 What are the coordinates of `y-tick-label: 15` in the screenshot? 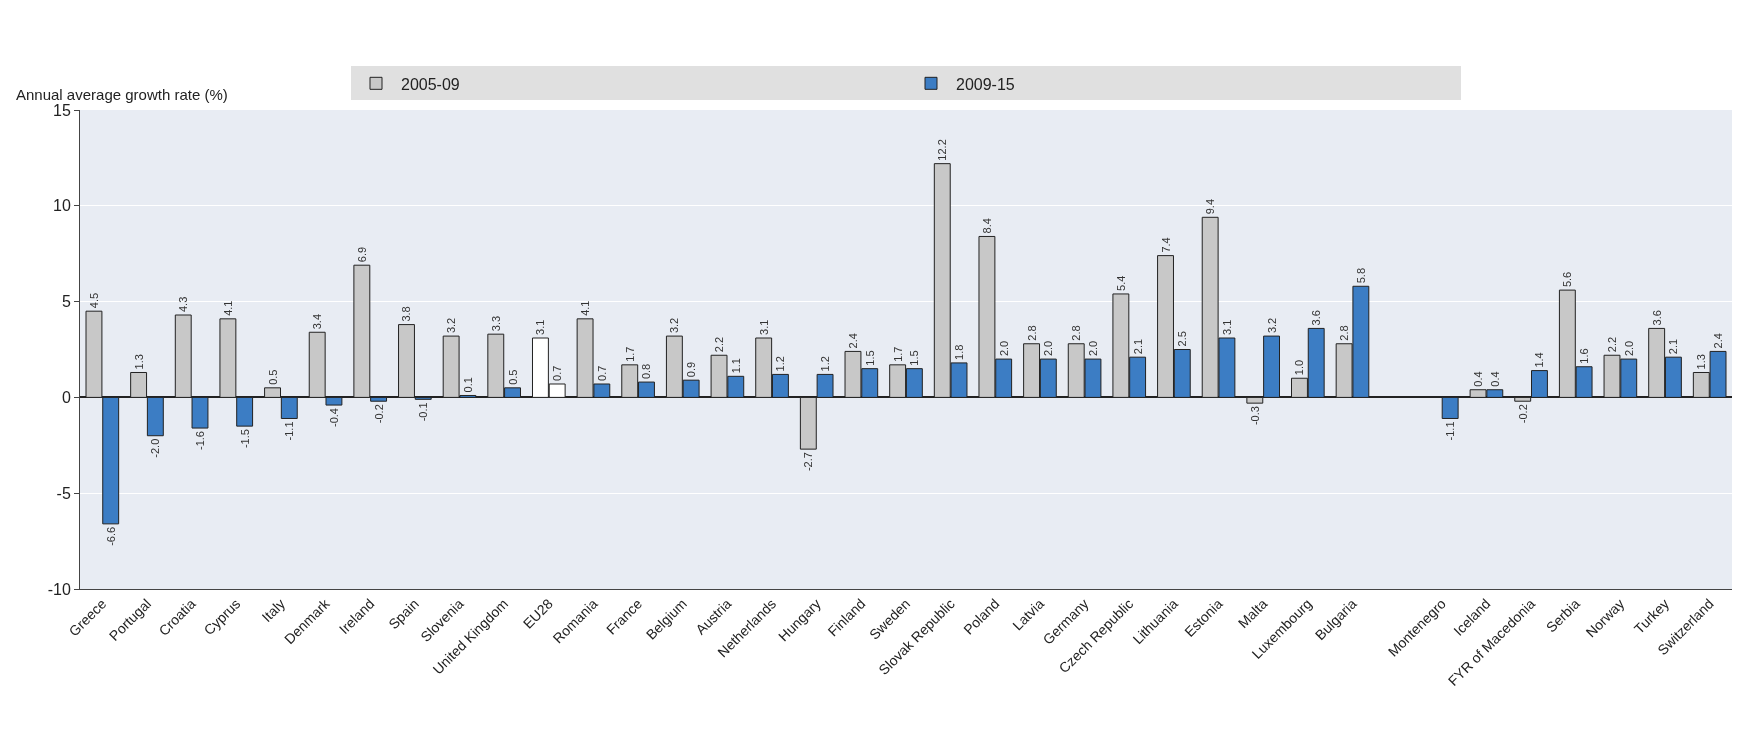 It's located at (62, 110).